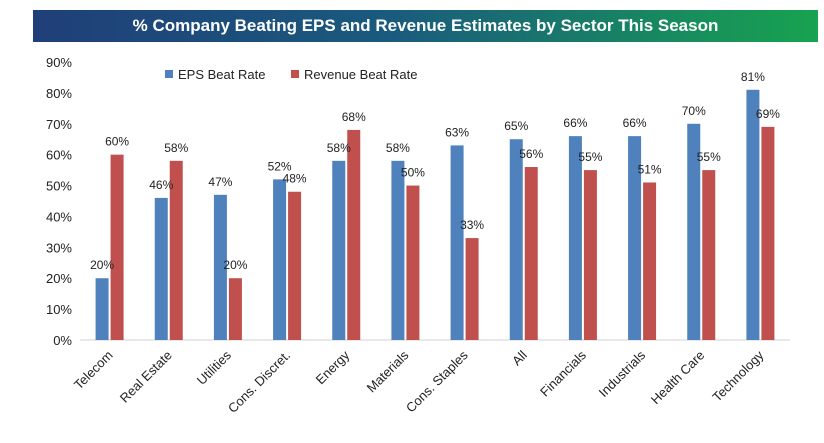  Describe the element at coordinates (59, 155) in the screenshot. I see `y-tick-label: 60%` at that location.